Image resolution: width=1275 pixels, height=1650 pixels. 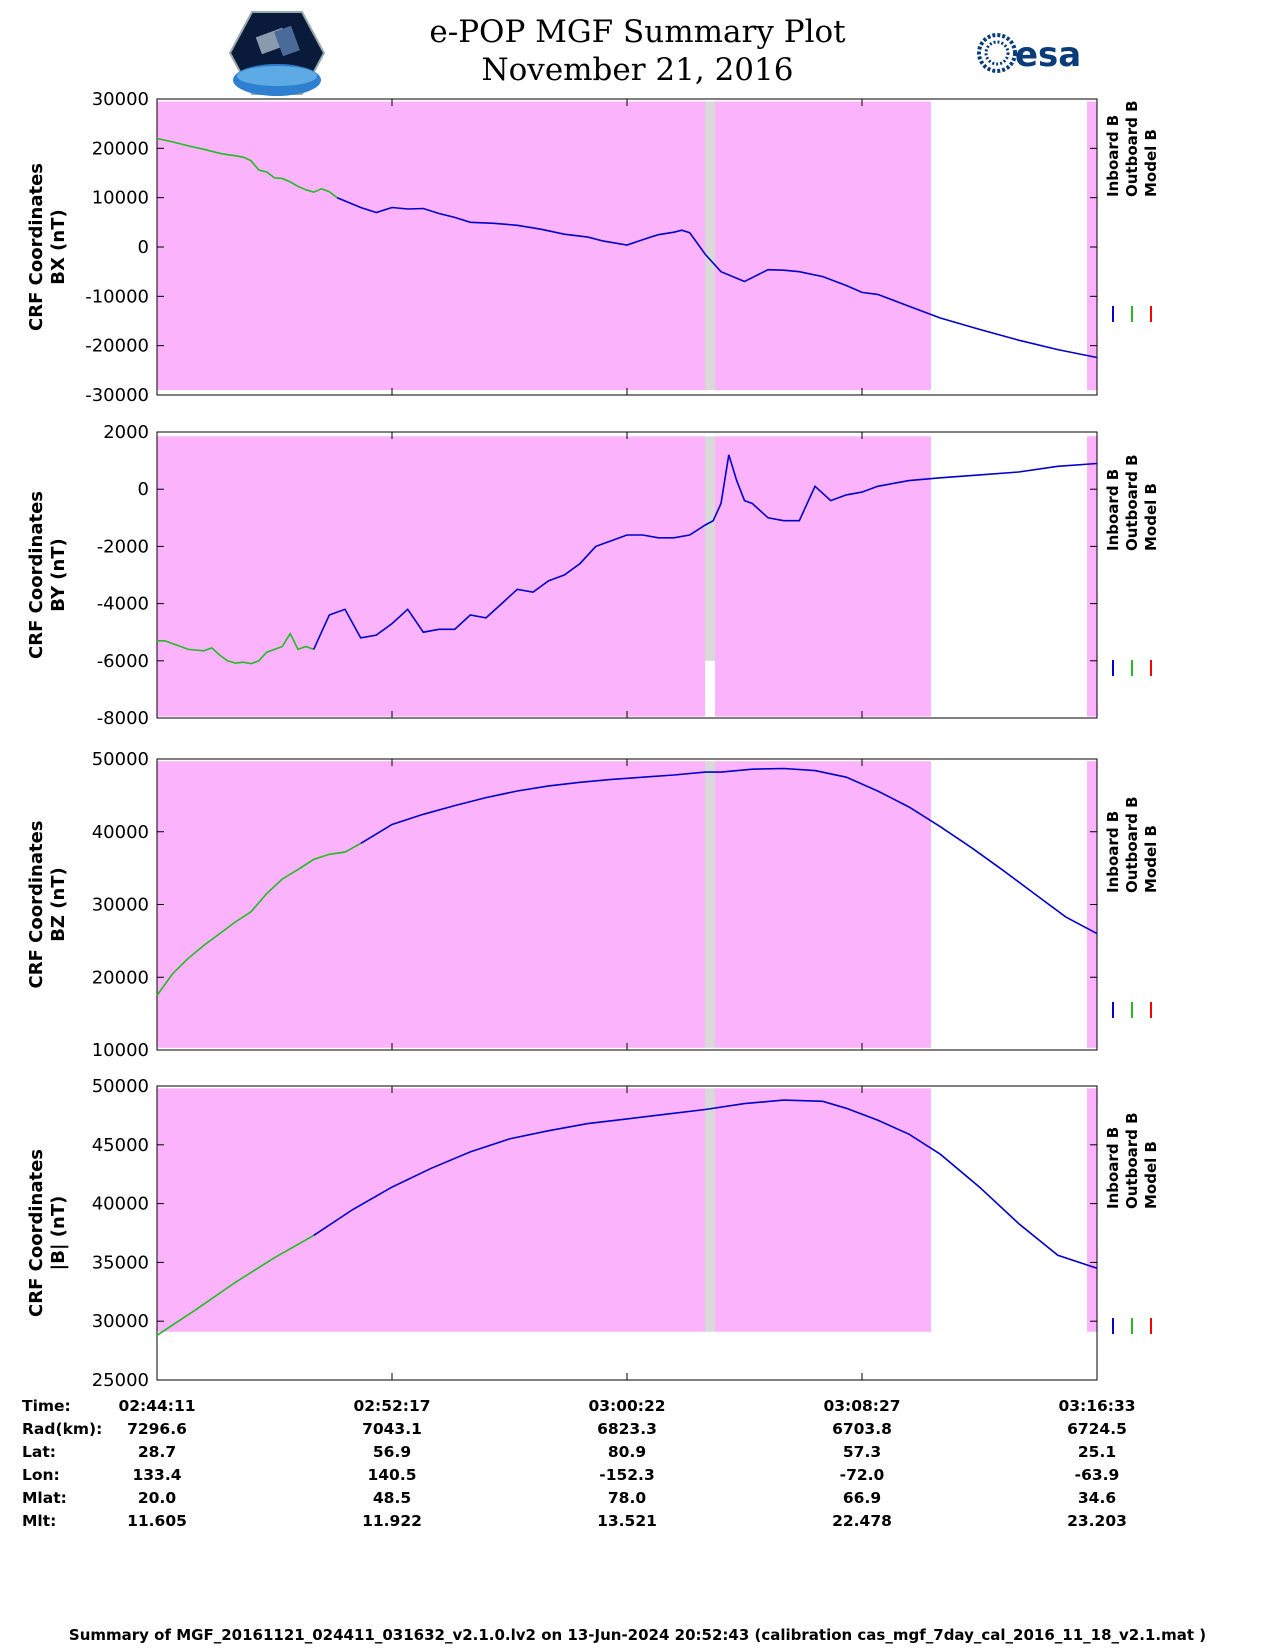 What do you see at coordinates (41, 1475) in the screenshot?
I see `info-row-label: Lon:` at bounding box center [41, 1475].